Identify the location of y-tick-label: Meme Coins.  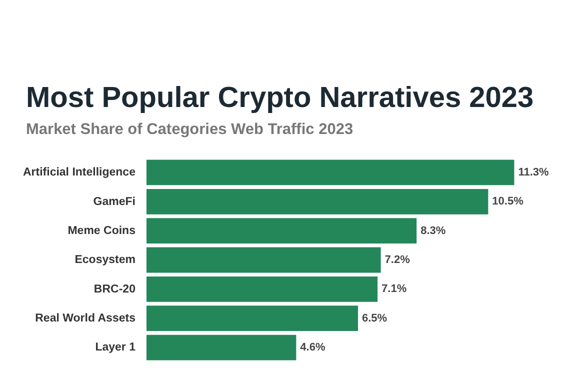
(102, 231).